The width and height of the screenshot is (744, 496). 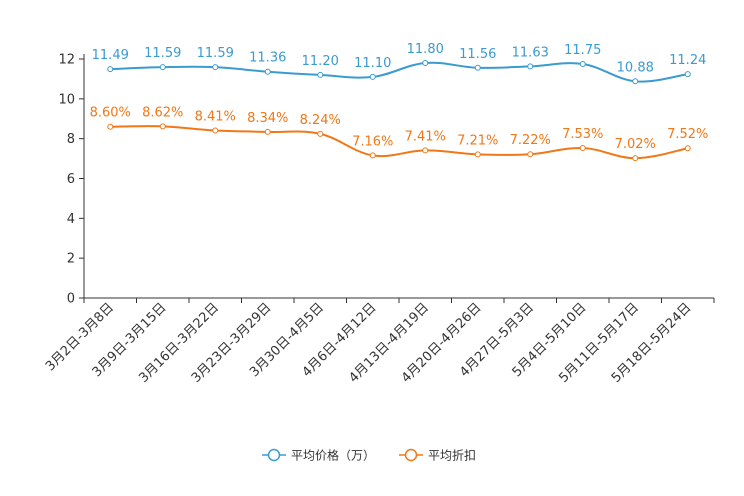 What do you see at coordinates (267, 118) in the screenshot?
I see `data-label: 8.34%` at bounding box center [267, 118].